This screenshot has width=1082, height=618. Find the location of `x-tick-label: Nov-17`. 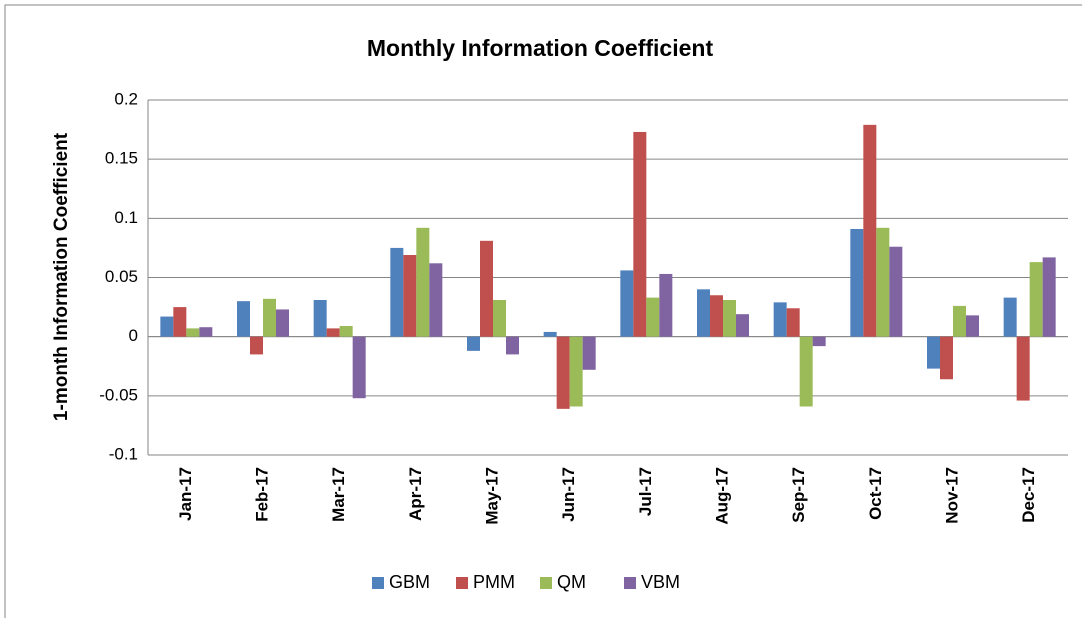

x-tick-label: Nov-17 is located at coordinates (951, 495).